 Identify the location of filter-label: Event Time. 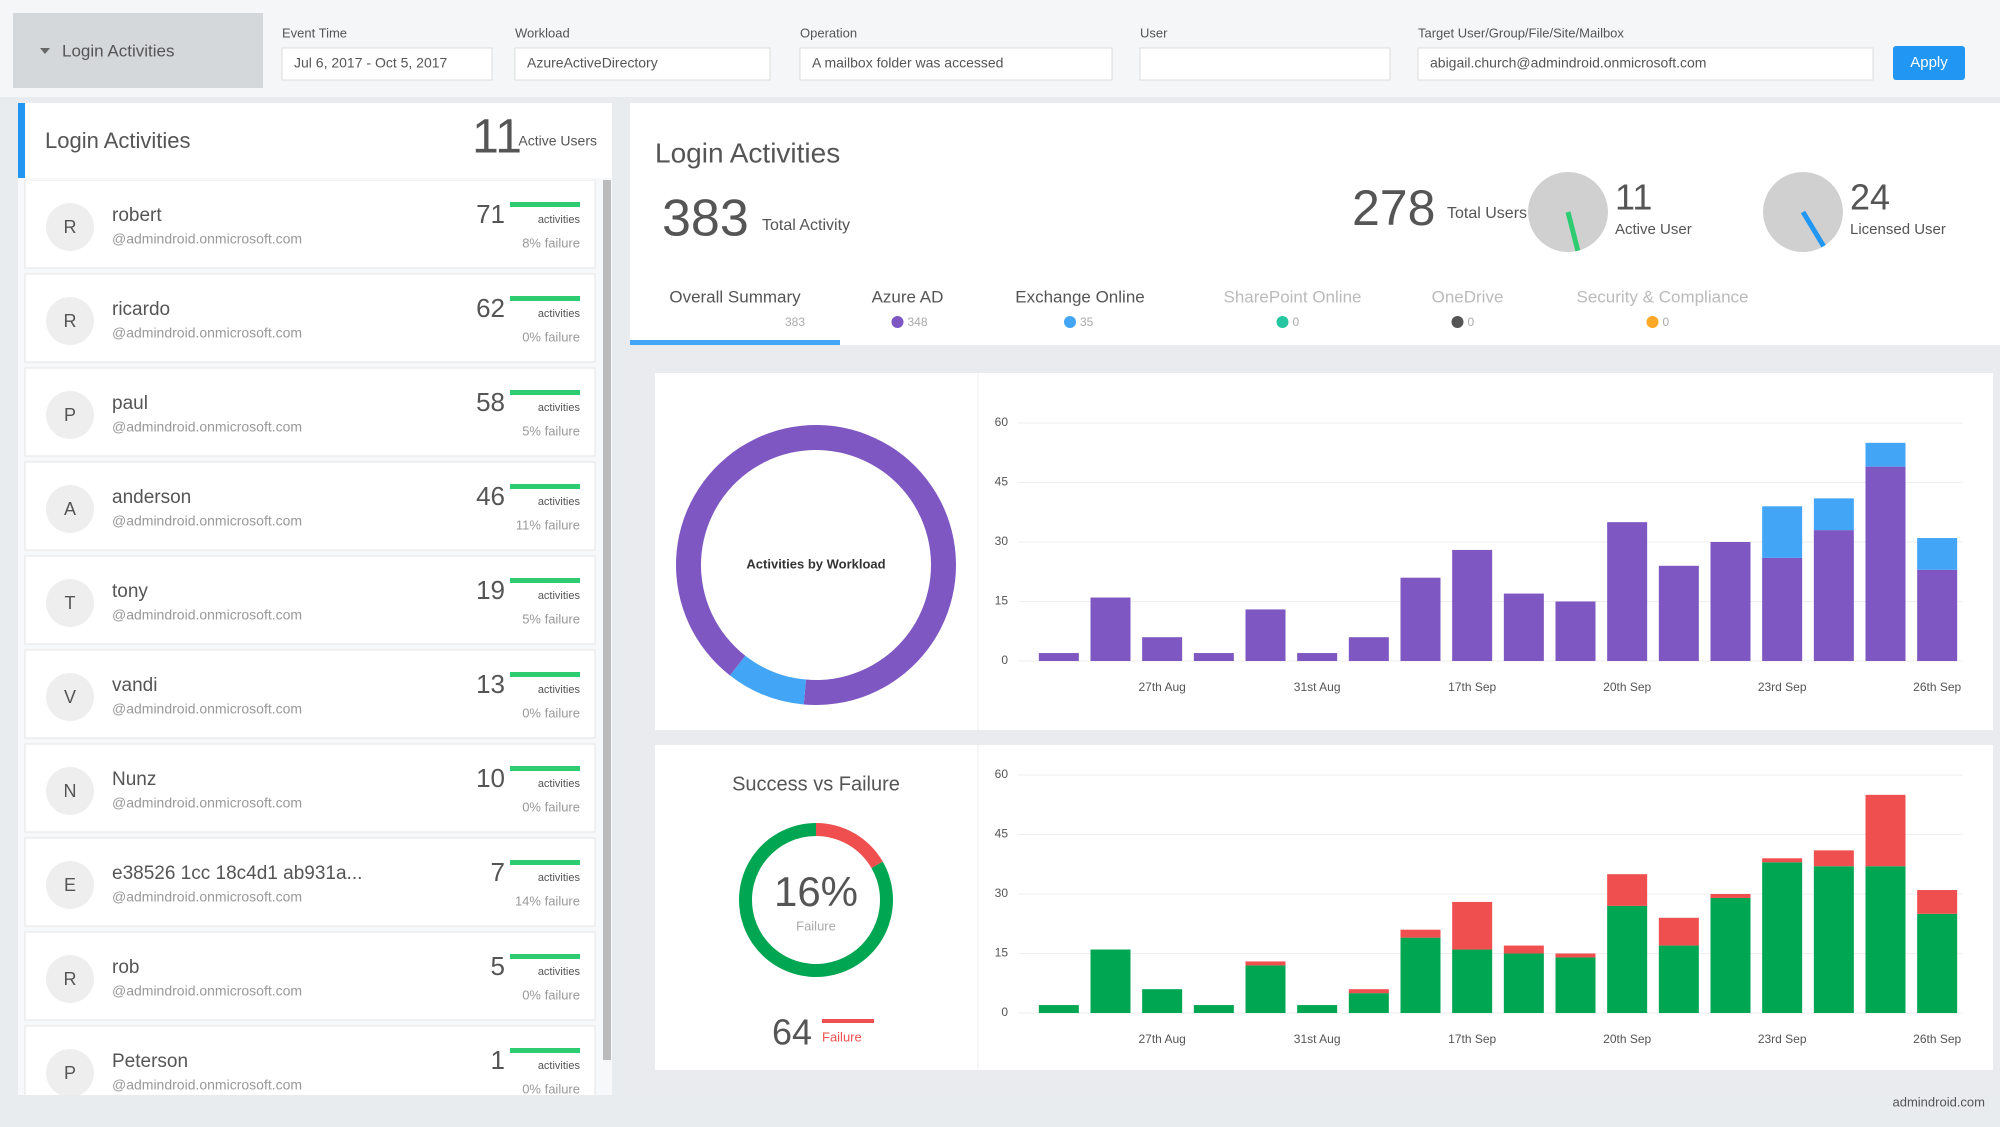
(314, 32).